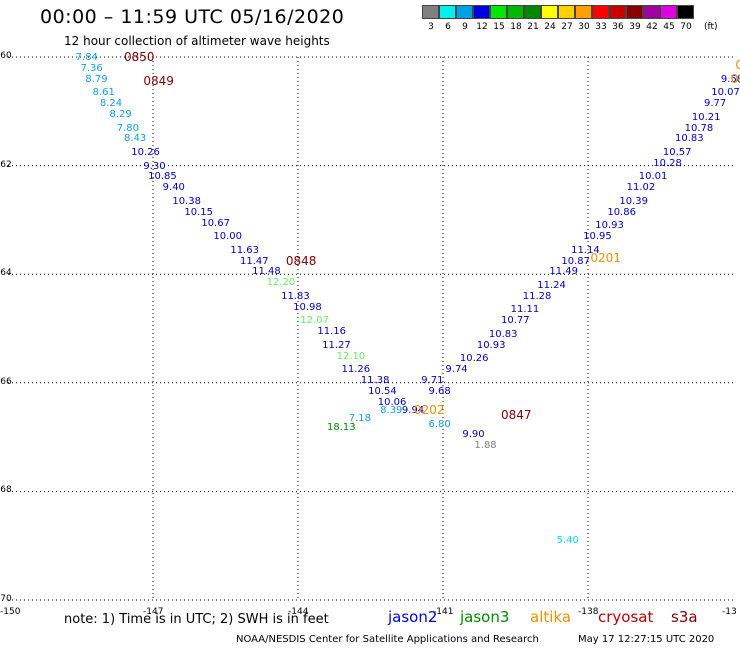  I want to click on wave-height-label: 8.79, so click(96, 79).